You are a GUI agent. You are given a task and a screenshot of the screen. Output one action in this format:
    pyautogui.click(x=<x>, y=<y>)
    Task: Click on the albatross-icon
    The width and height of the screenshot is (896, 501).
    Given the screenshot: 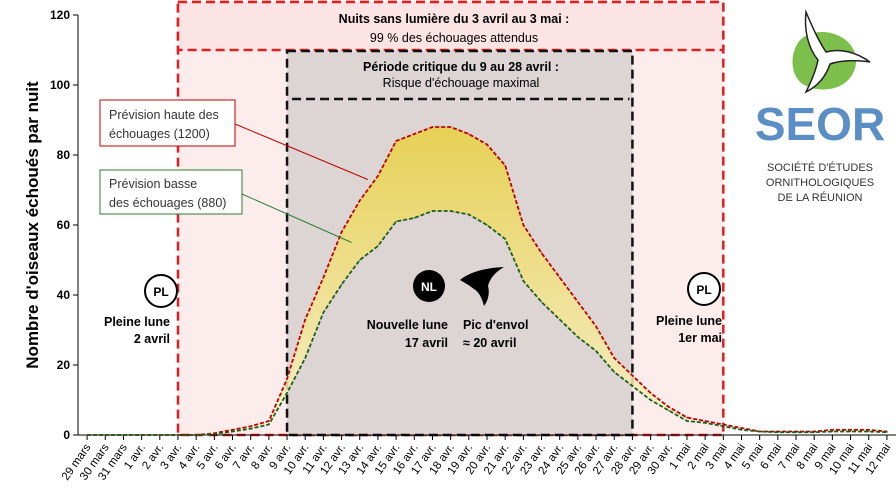 What is the action you would take?
    pyautogui.click(x=837, y=51)
    